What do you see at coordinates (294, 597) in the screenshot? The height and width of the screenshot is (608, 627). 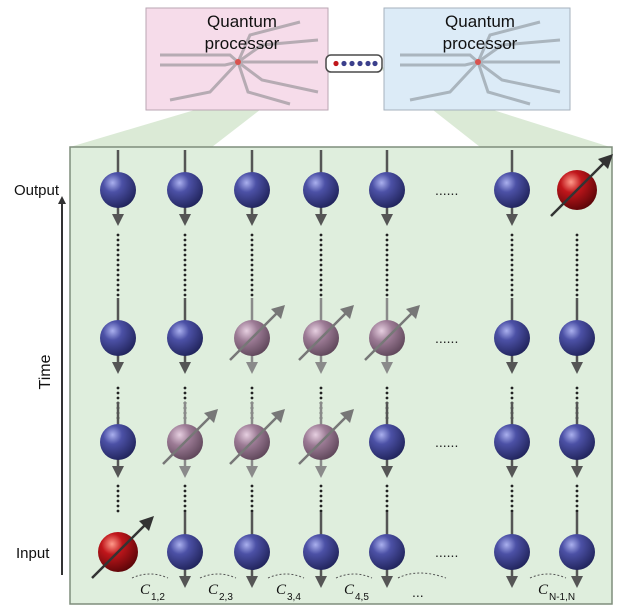 I see `coupling-subscript: 3,4` at bounding box center [294, 597].